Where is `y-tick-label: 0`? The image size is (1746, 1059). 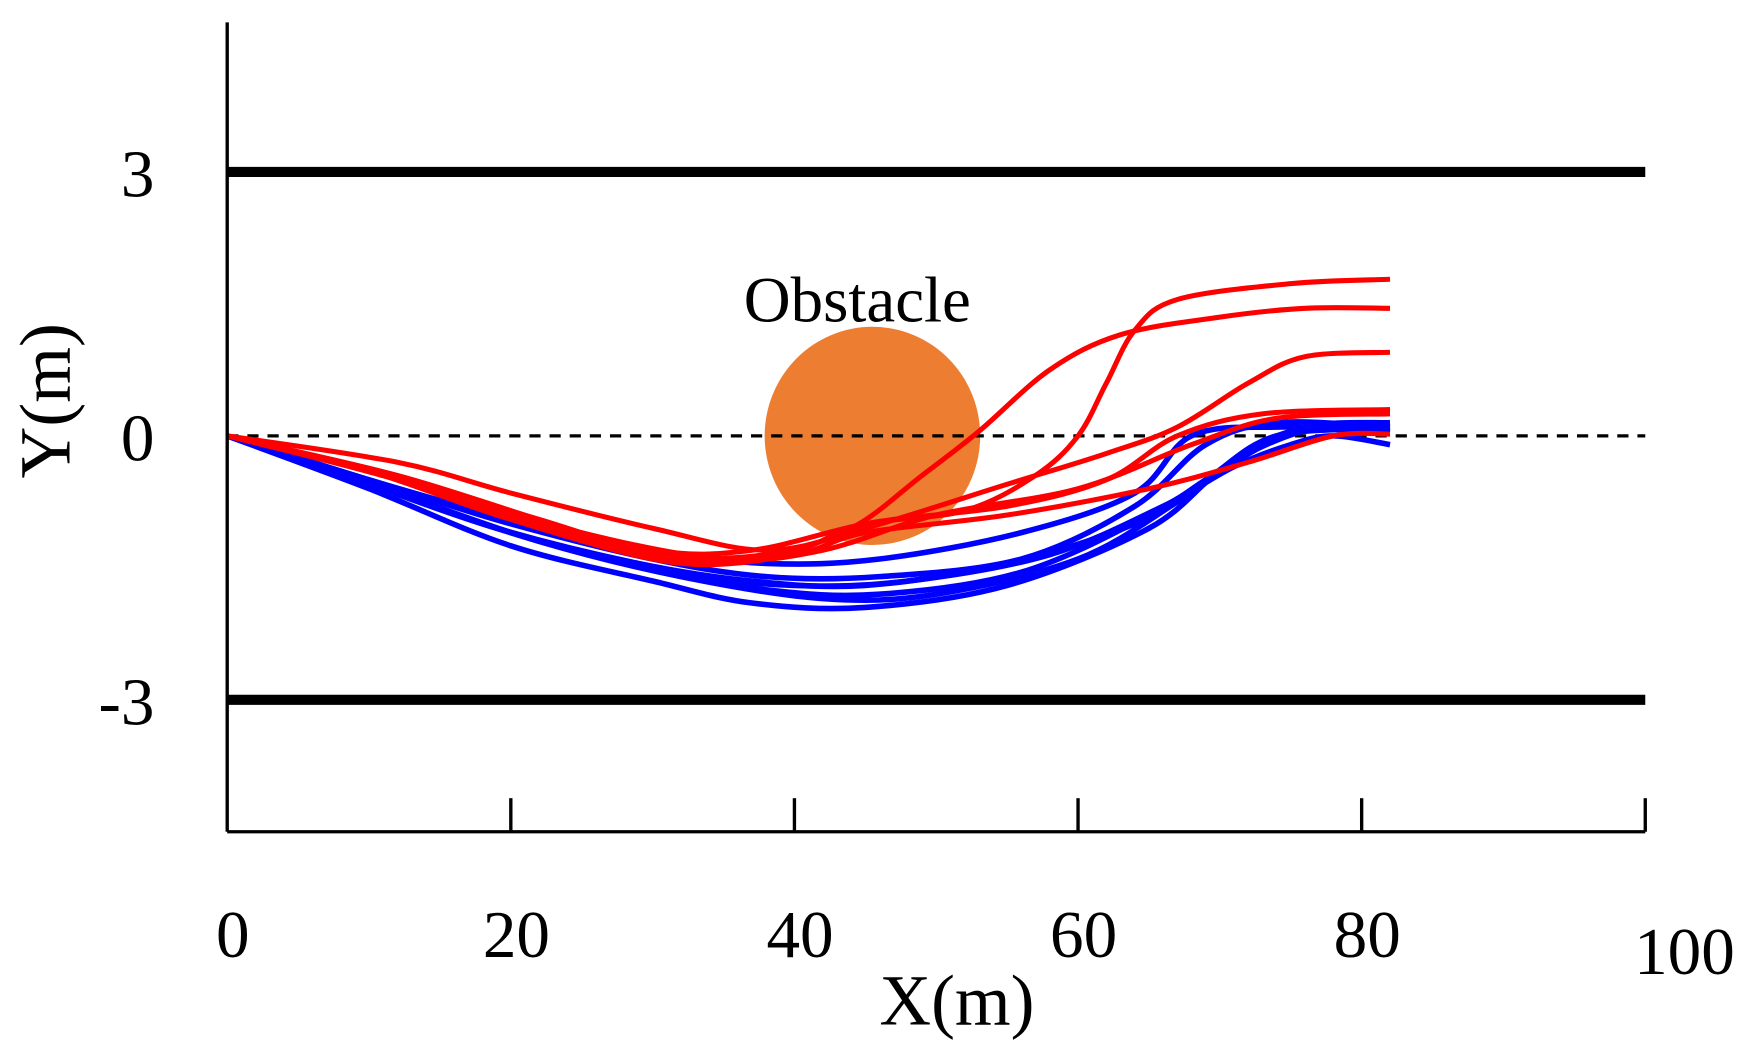 y-tick-label: 0 is located at coordinates (138, 437).